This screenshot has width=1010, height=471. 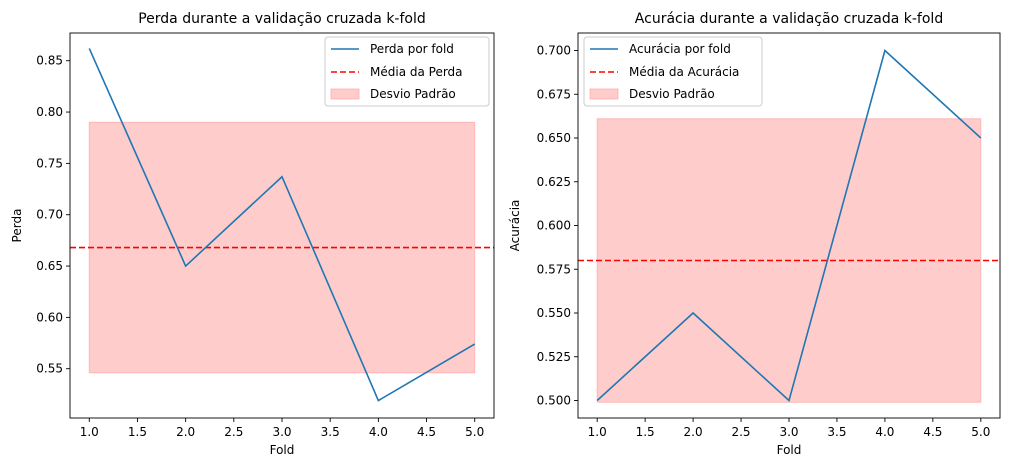 What do you see at coordinates (554, 401) in the screenshot?
I see `y-tick-label: 0.500` at bounding box center [554, 401].